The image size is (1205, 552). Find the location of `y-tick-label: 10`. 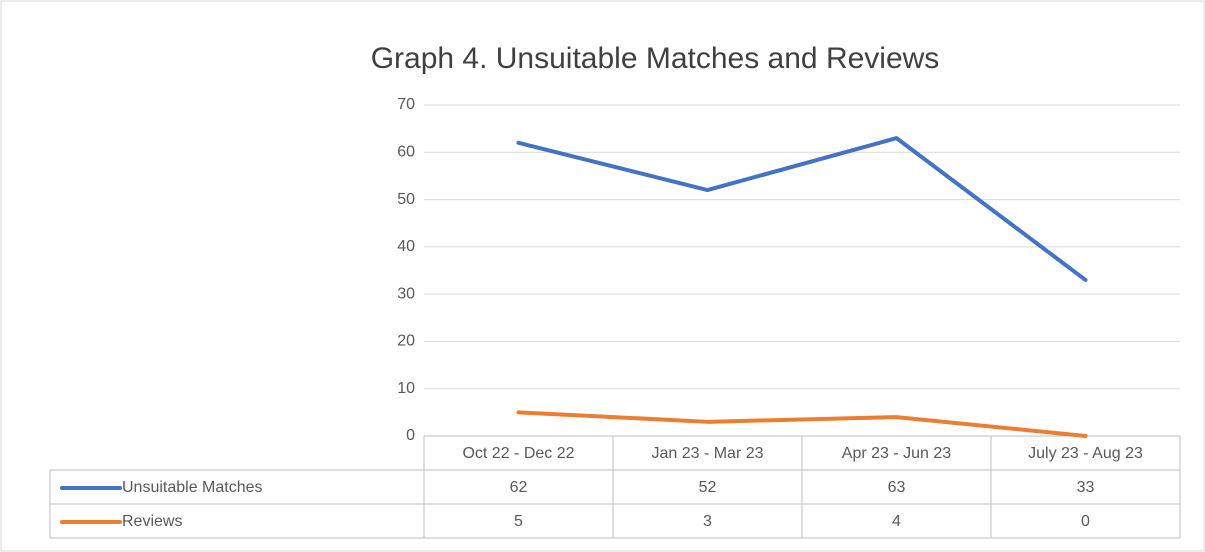

y-tick-label: 10 is located at coordinates (406, 388).